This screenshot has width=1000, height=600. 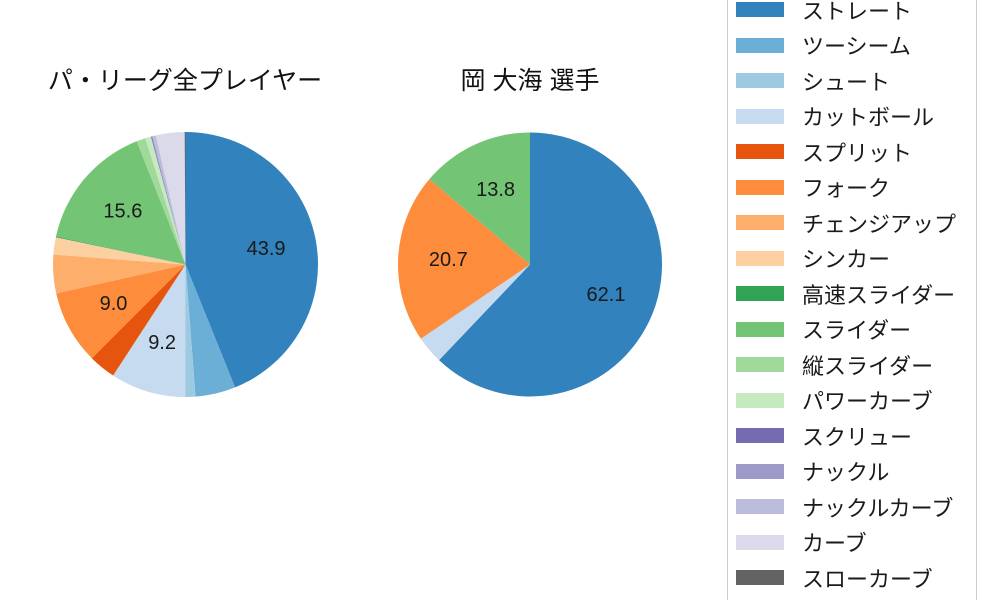 I want to click on legend-item-15: カーブ, so click(x=852, y=543).